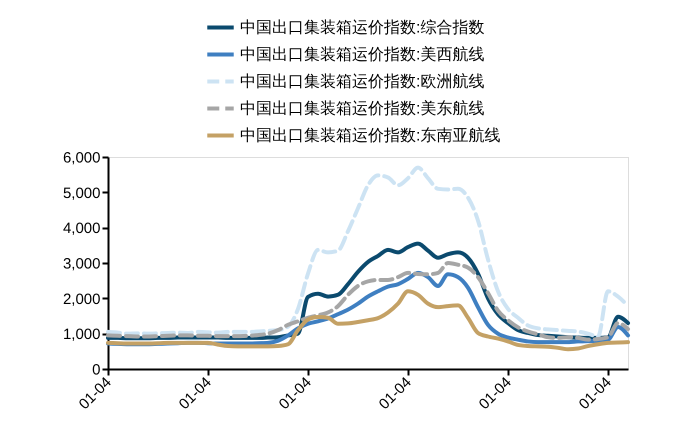  I want to click on y-tick-label: 6,000, so click(81, 158).